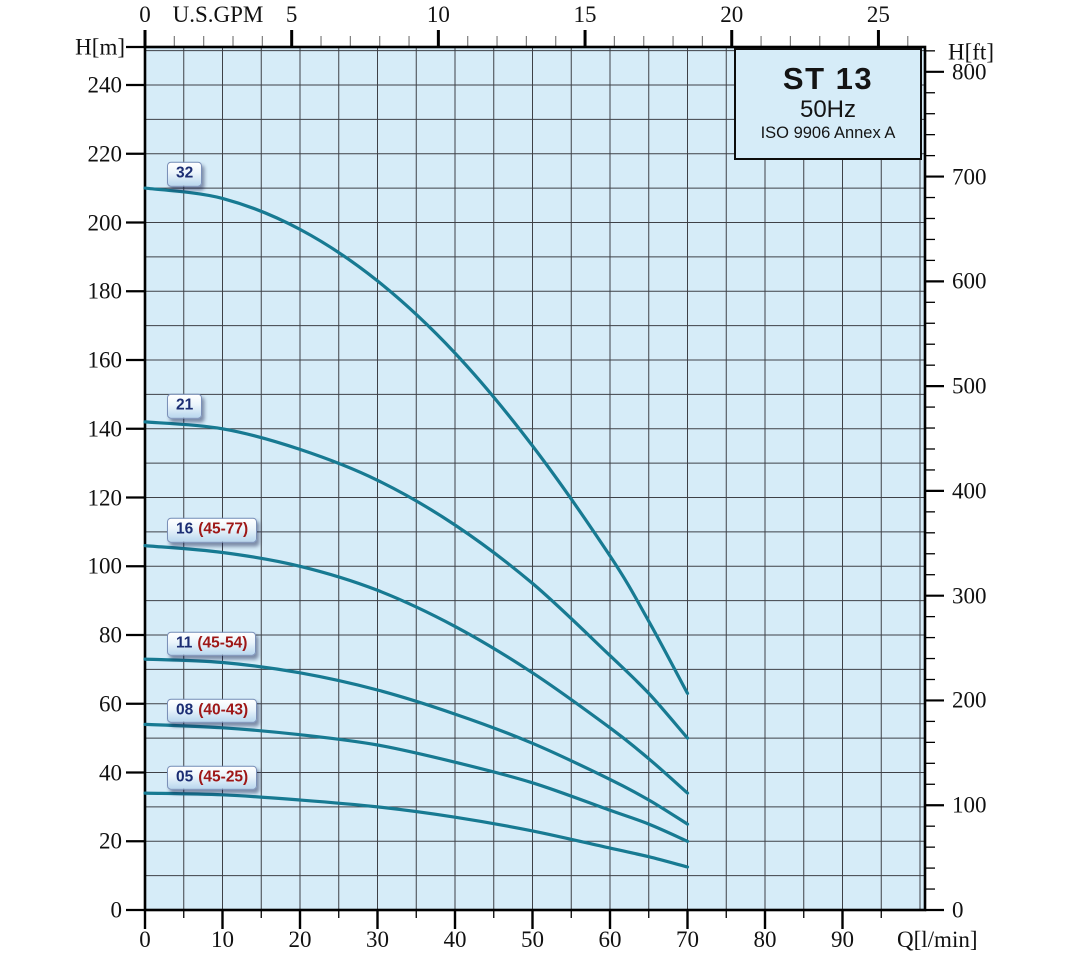  I want to click on right-axis-tick-800: 800, so click(969, 72).